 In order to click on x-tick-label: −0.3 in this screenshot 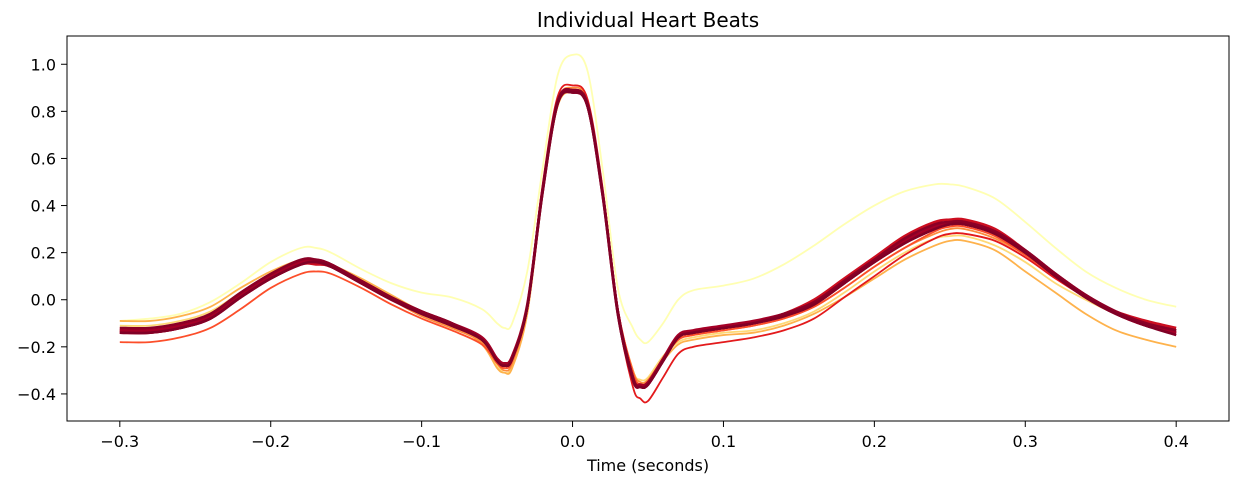, I will do `click(119, 441)`.